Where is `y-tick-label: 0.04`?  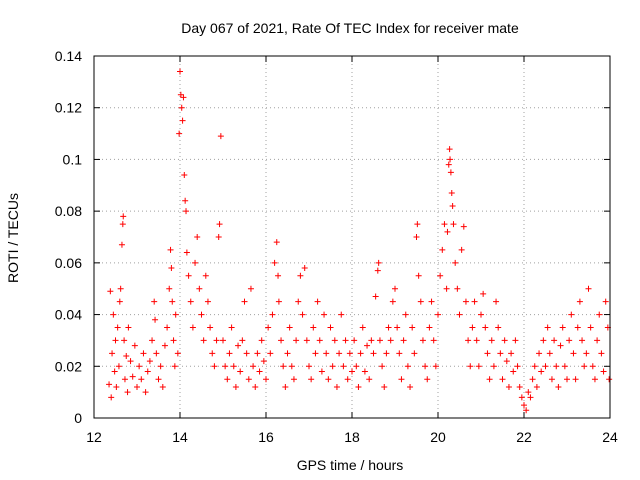 y-tick-label: 0.04 is located at coordinates (68, 315).